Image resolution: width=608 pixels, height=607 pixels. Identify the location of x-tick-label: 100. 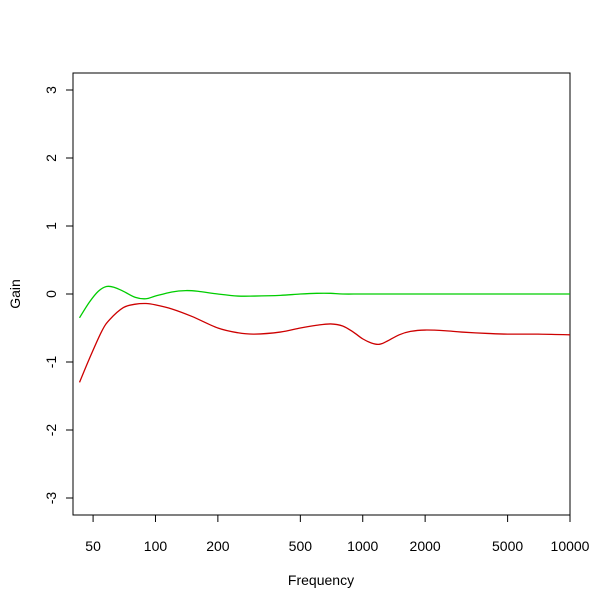
(156, 546).